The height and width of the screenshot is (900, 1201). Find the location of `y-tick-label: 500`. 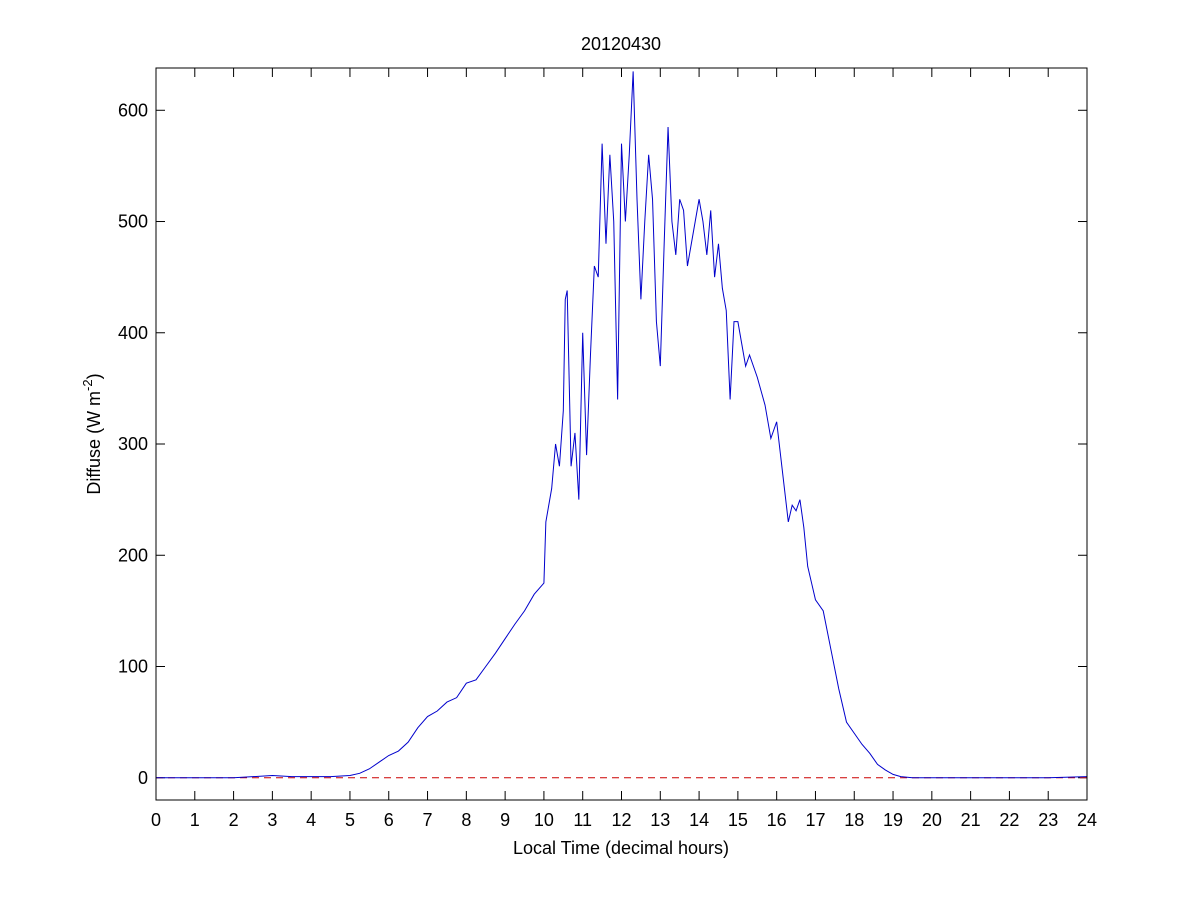

y-tick-label: 500 is located at coordinates (133, 222).